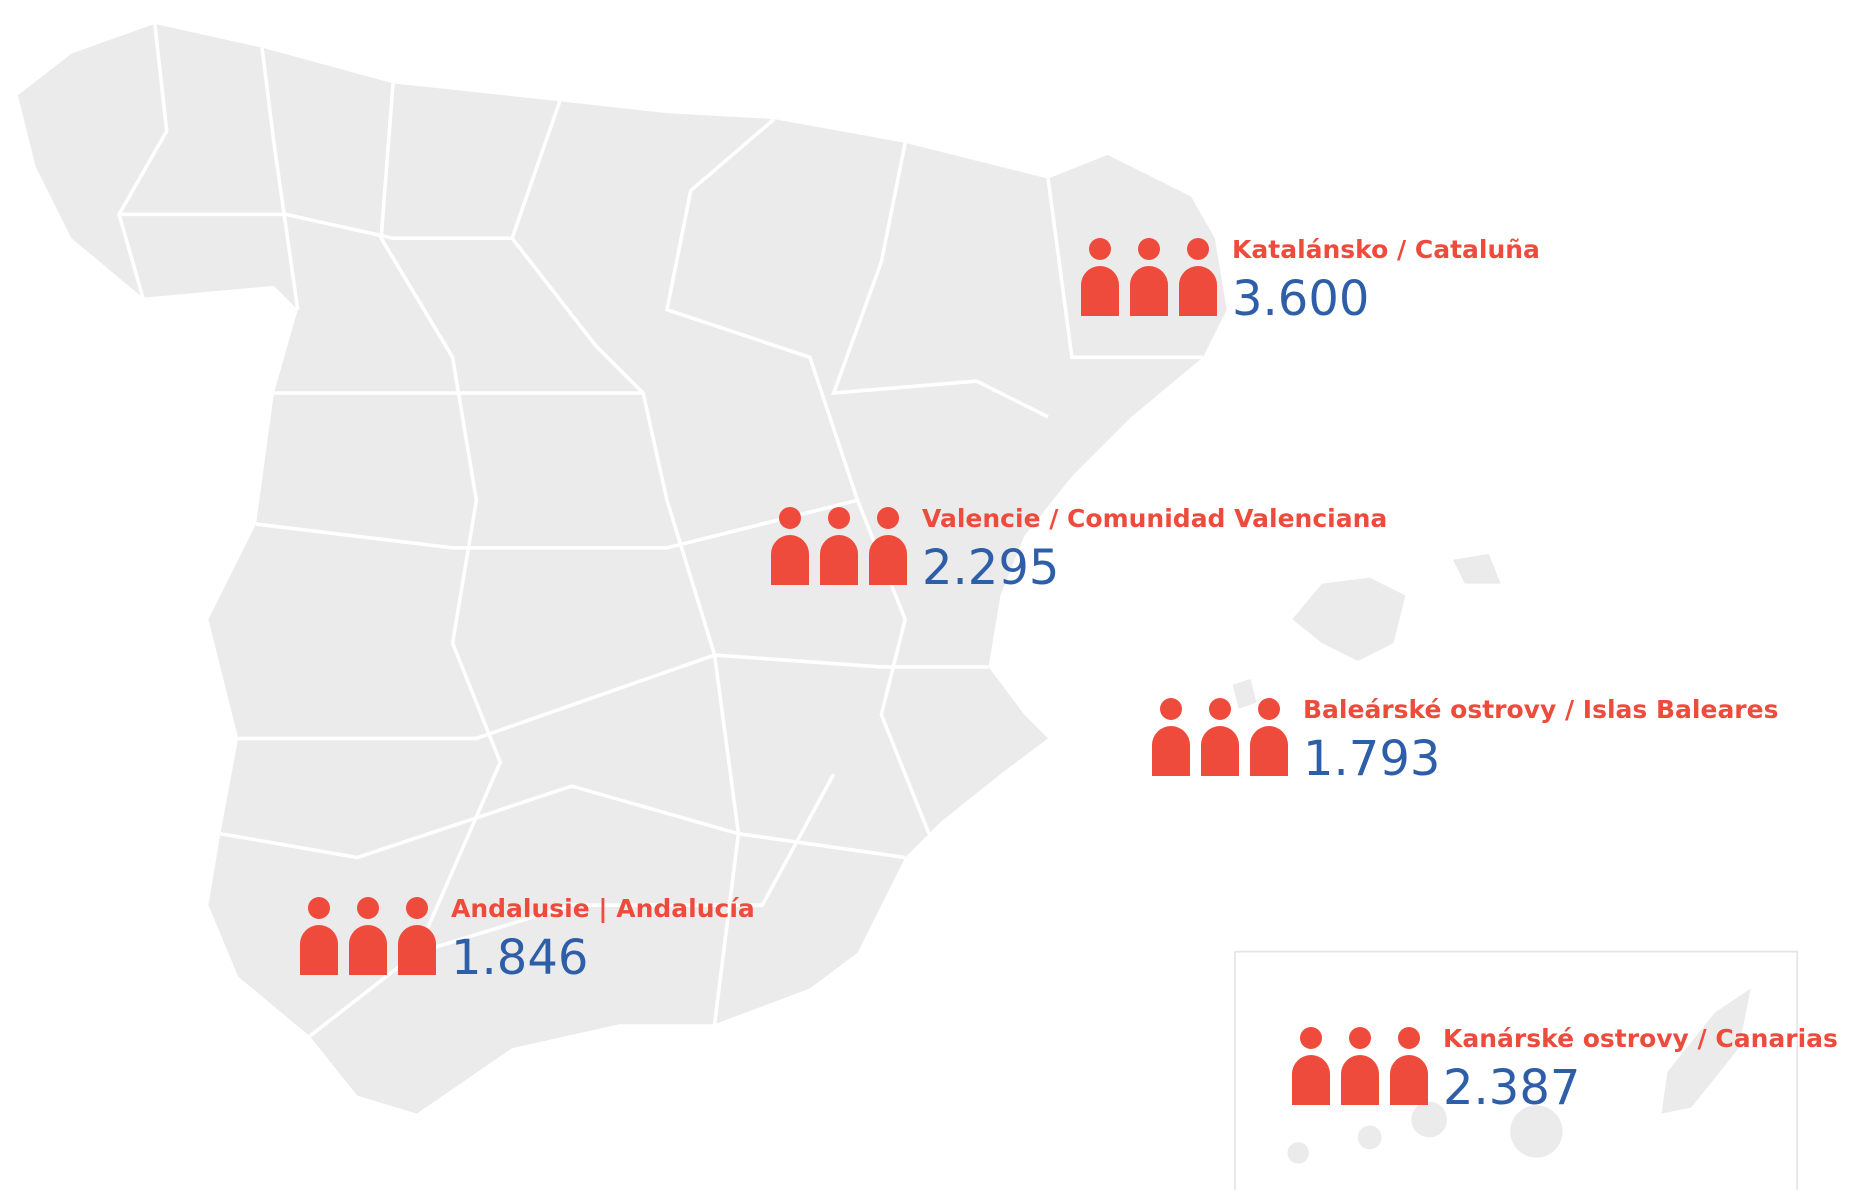 The image size is (1867, 1190). I want to click on region-value: 2.295, so click(990, 568).